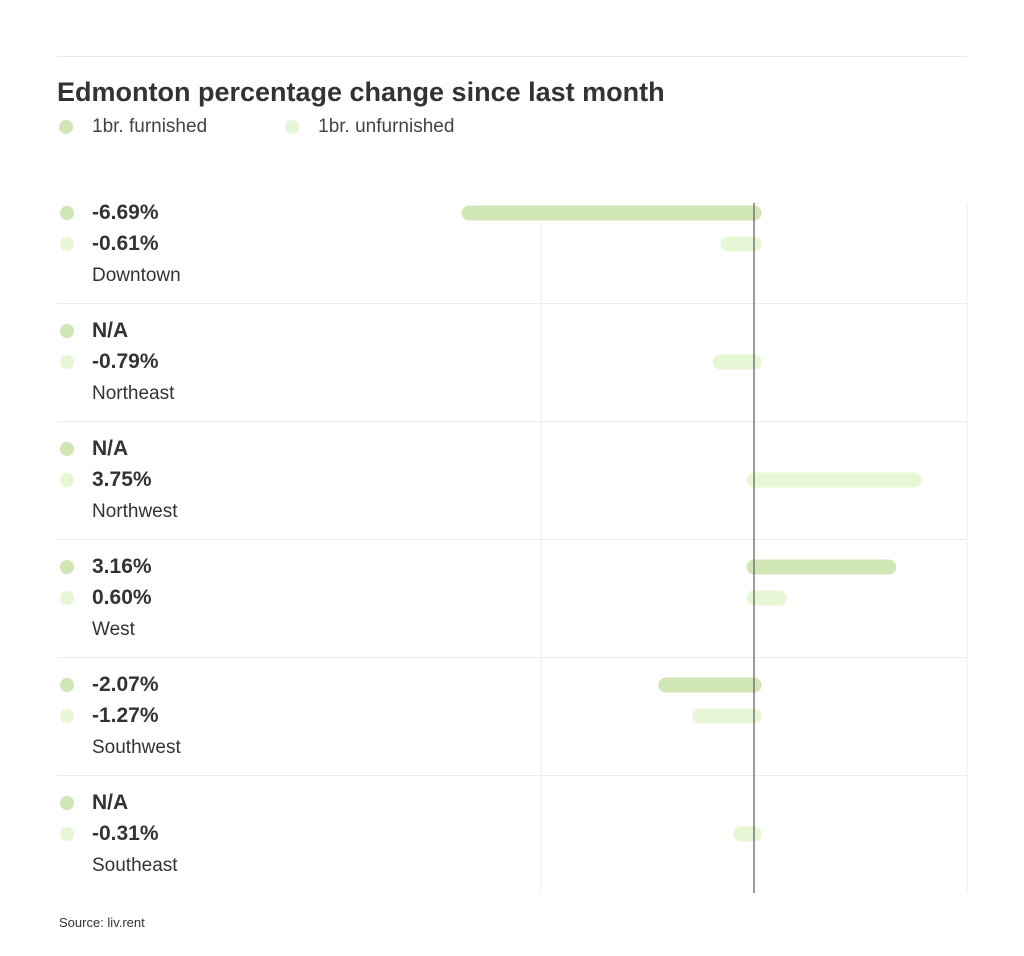 Image resolution: width=1024 pixels, height=956 pixels. I want to click on value-line: -0.61%, so click(109, 244).